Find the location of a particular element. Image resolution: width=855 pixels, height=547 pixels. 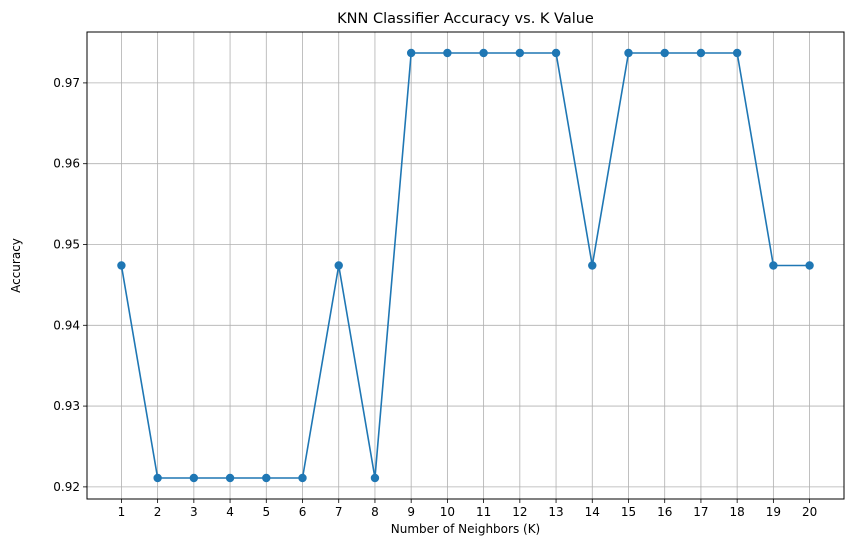

x-tick-label: 14 is located at coordinates (592, 512).